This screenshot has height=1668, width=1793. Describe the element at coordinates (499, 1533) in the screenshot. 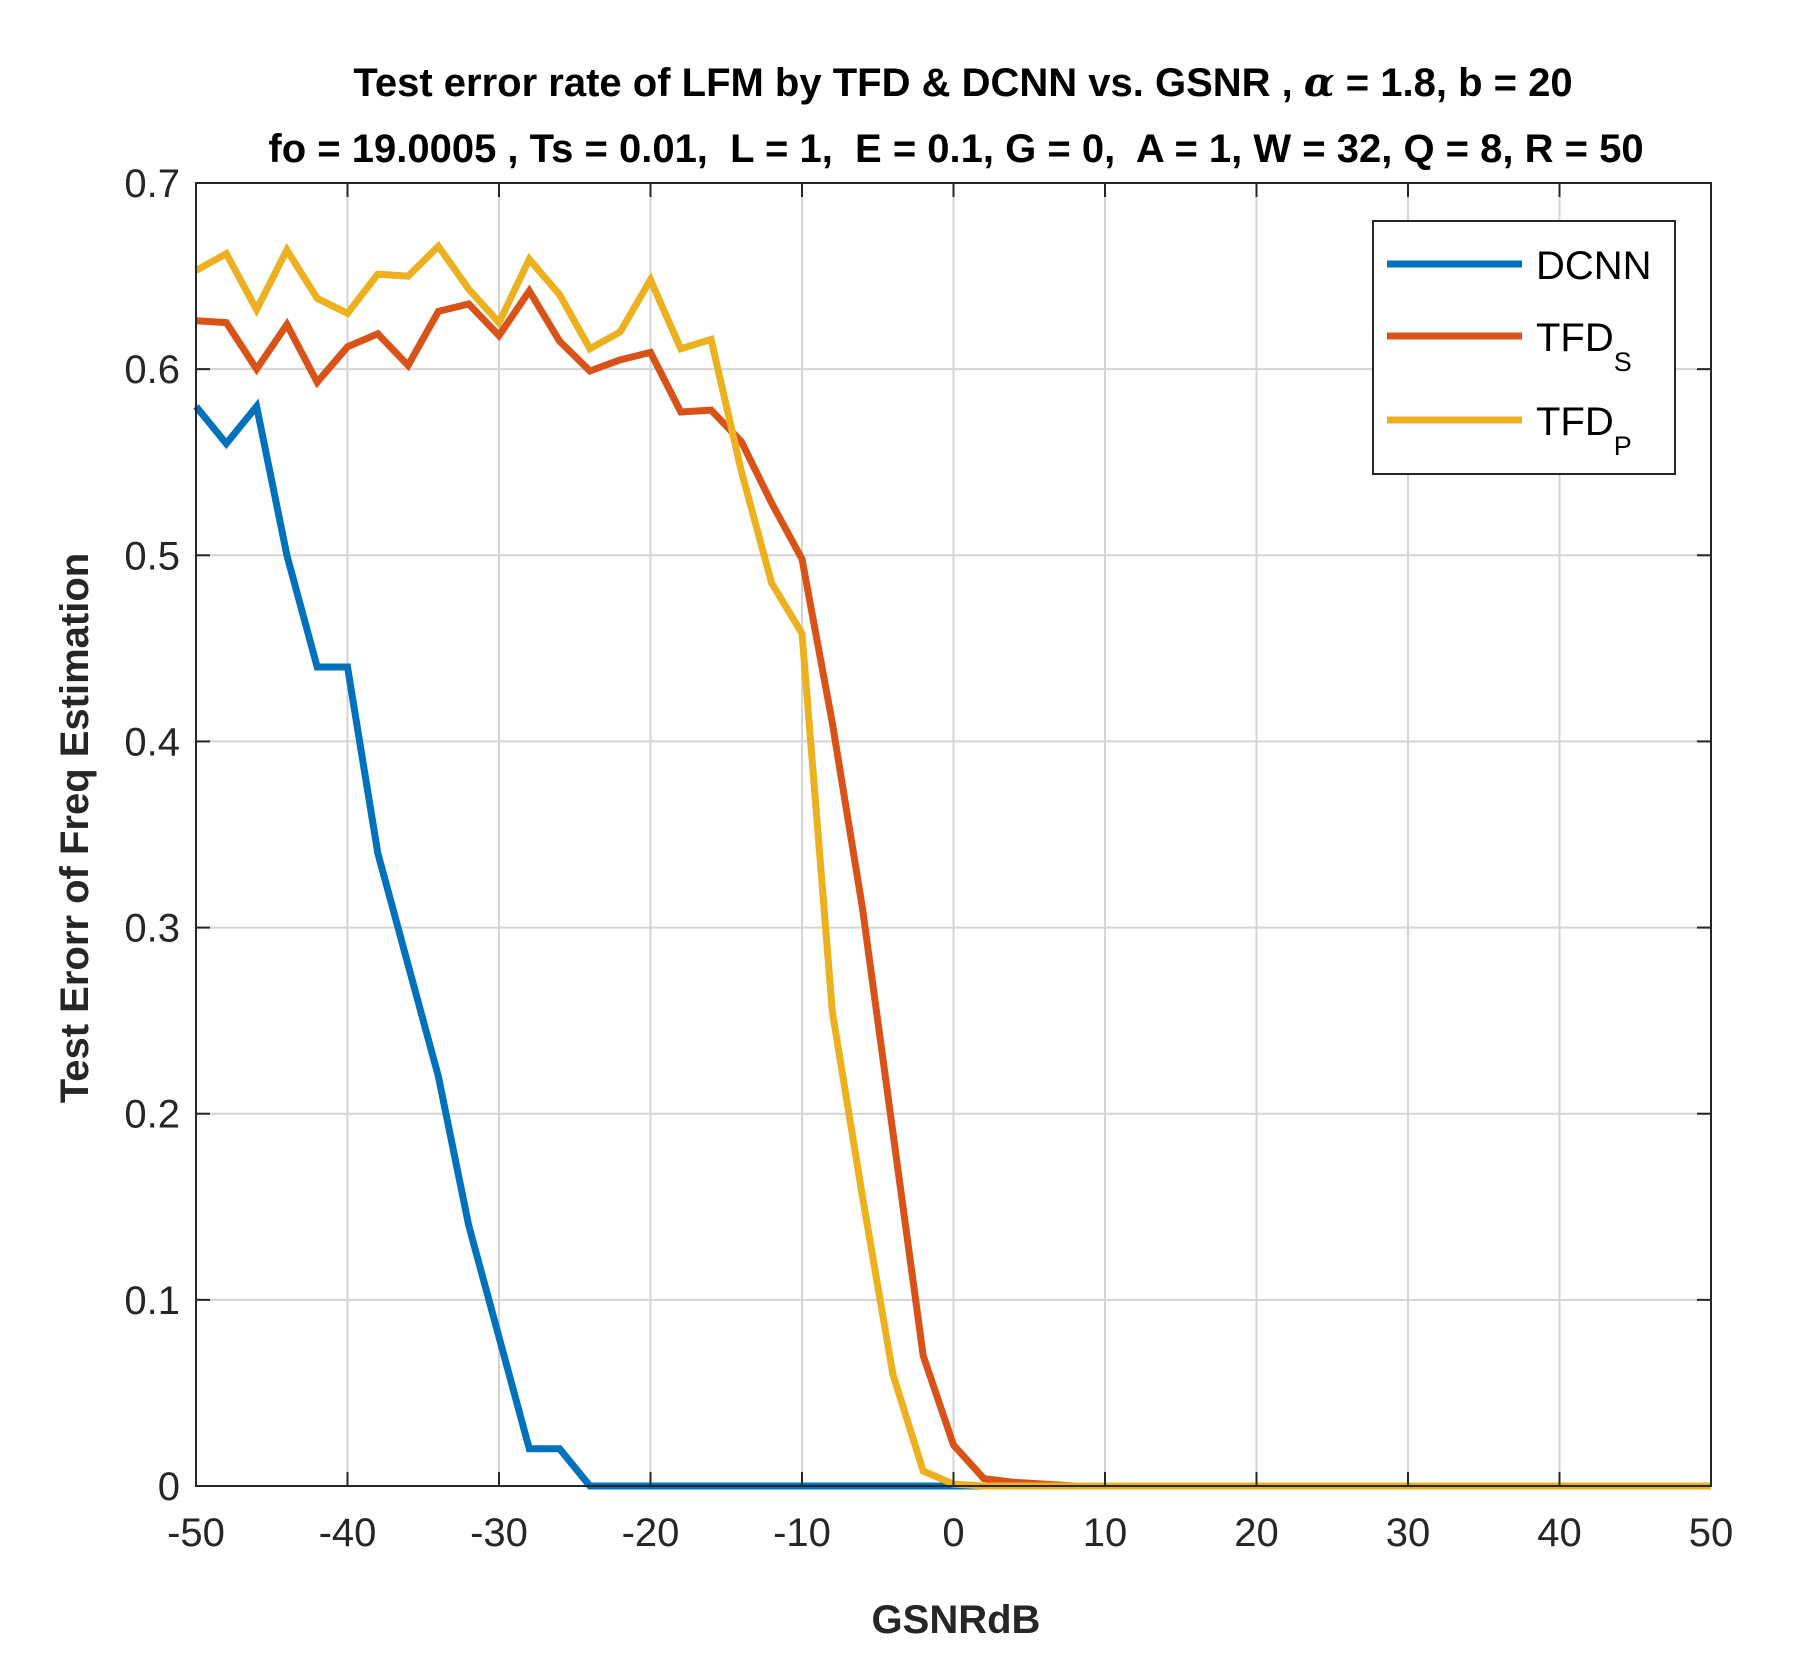

I see `x-tick-label: -30` at that location.